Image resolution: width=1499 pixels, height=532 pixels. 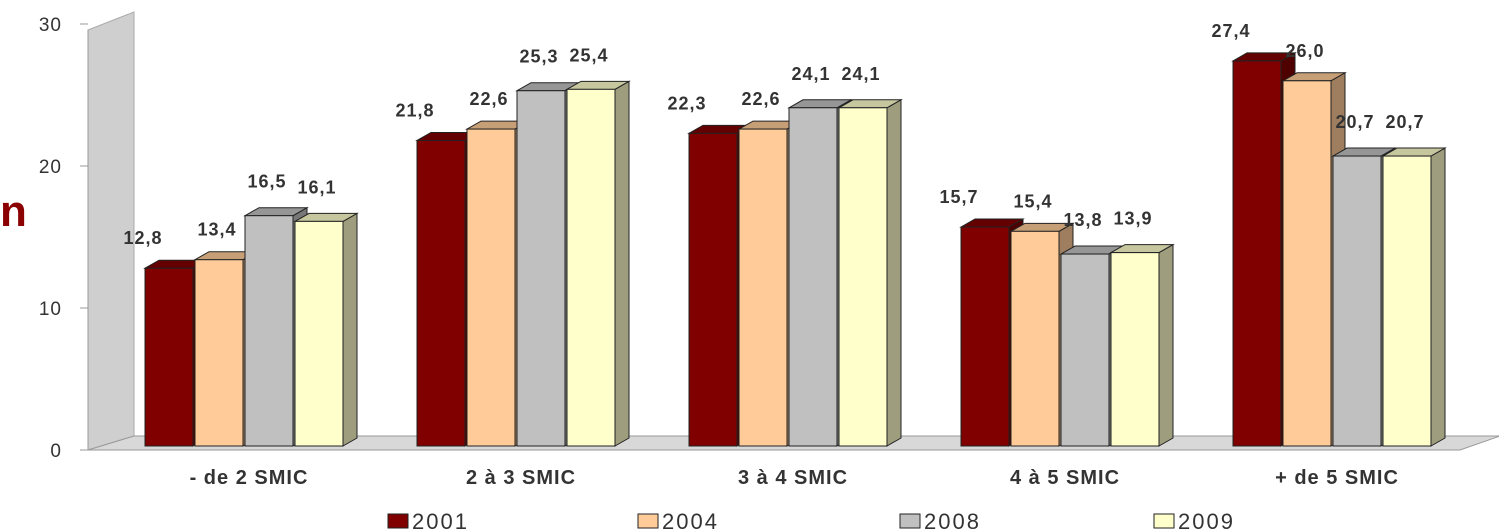 What do you see at coordinates (50, 167) in the screenshot?
I see `y-tick-label: 20` at bounding box center [50, 167].